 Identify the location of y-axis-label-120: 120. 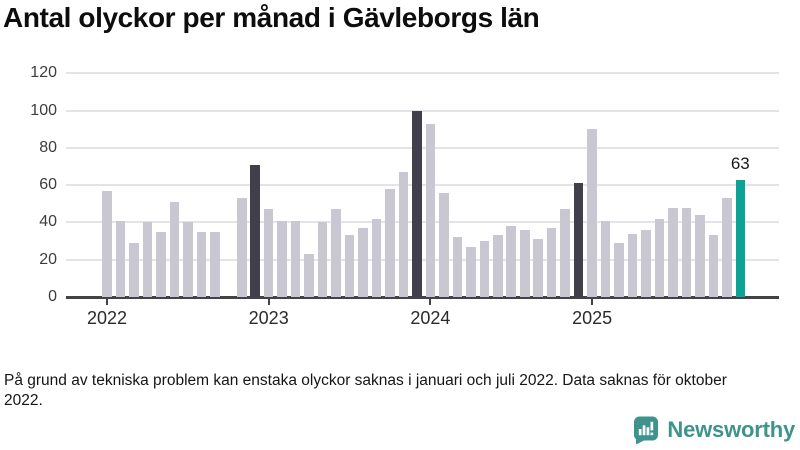
(43, 73).